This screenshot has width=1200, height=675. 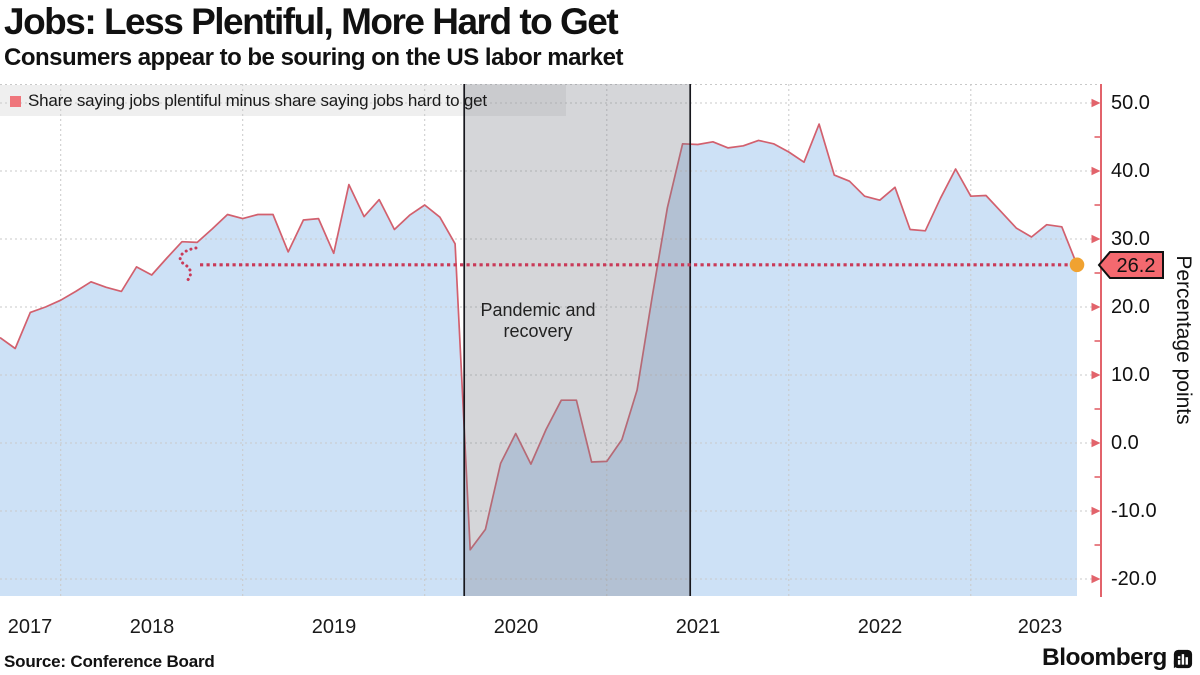 What do you see at coordinates (311, 21) in the screenshot?
I see `page-title: Jobs: Less Plentiful, More Hard to Get` at bounding box center [311, 21].